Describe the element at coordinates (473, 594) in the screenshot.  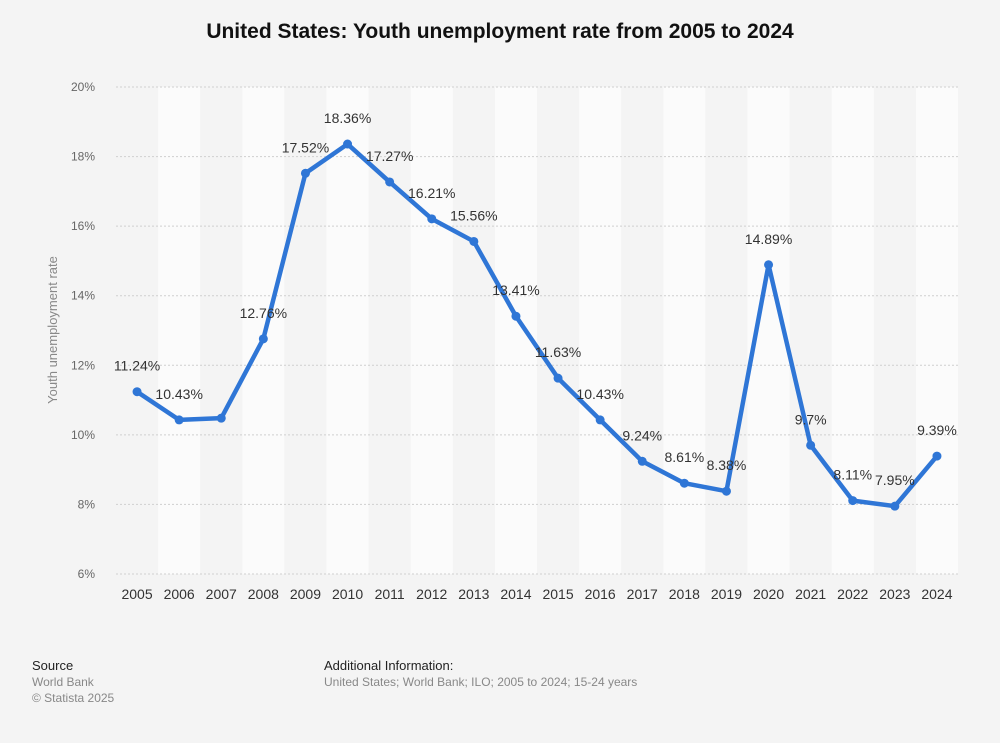
I see `x-tick-label: 2013` at that location.